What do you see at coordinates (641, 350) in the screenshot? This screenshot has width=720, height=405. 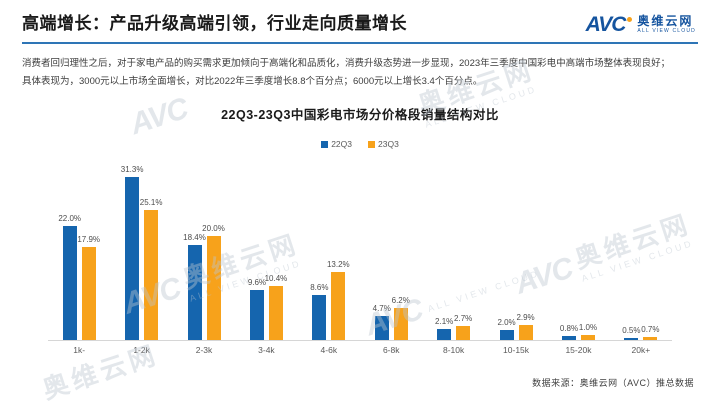 I see `x-axis-label: 20k+` at bounding box center [641, 350].